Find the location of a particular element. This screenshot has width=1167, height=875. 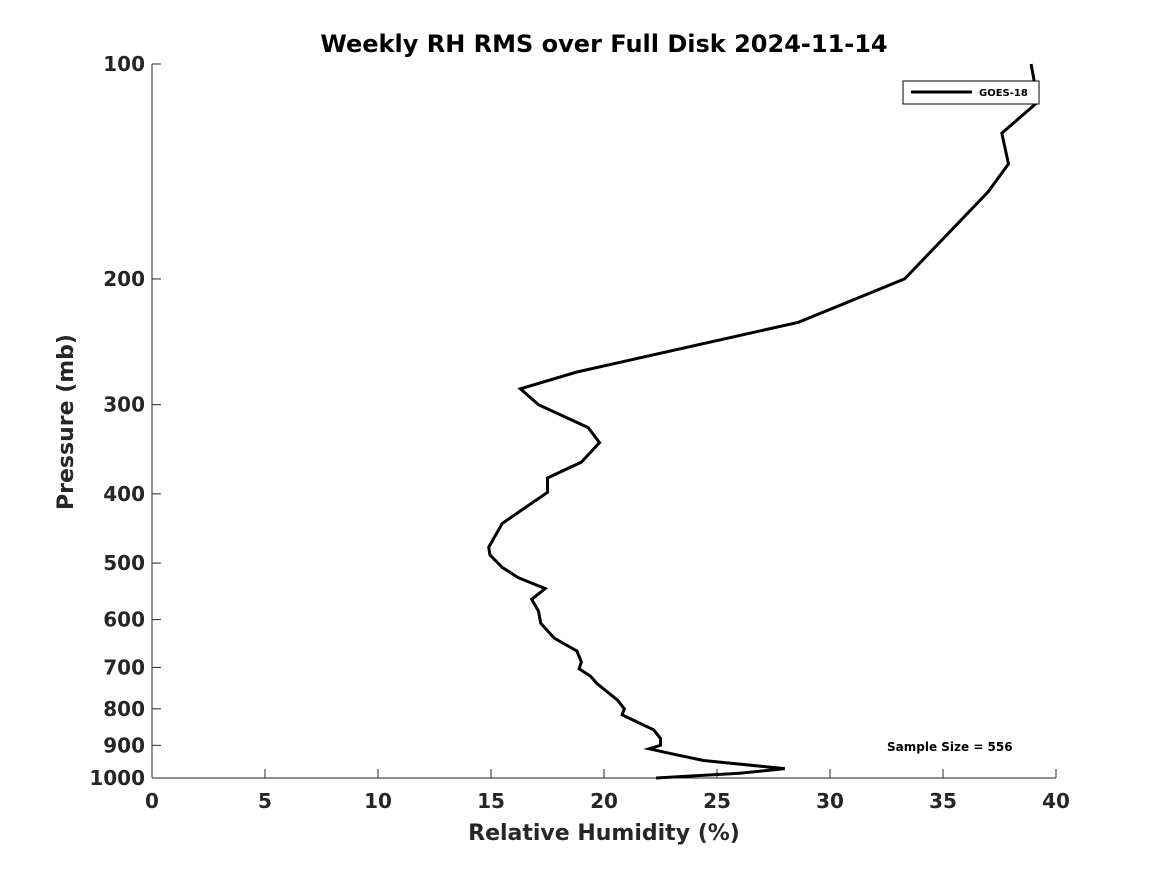

y-tick-label: 400 is located at coordinates (124, 494).